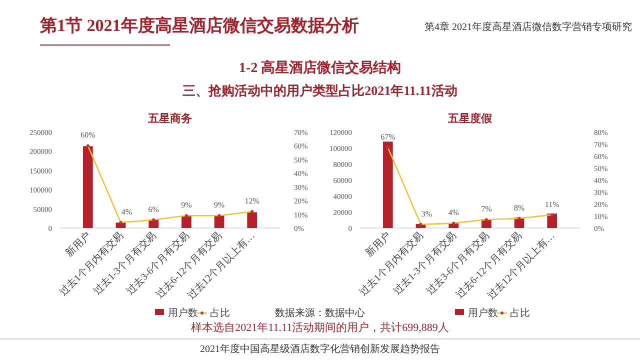 The height and width of the screenshot is (360, 640). I want to click on data-label: 6%, so click(154, 209).